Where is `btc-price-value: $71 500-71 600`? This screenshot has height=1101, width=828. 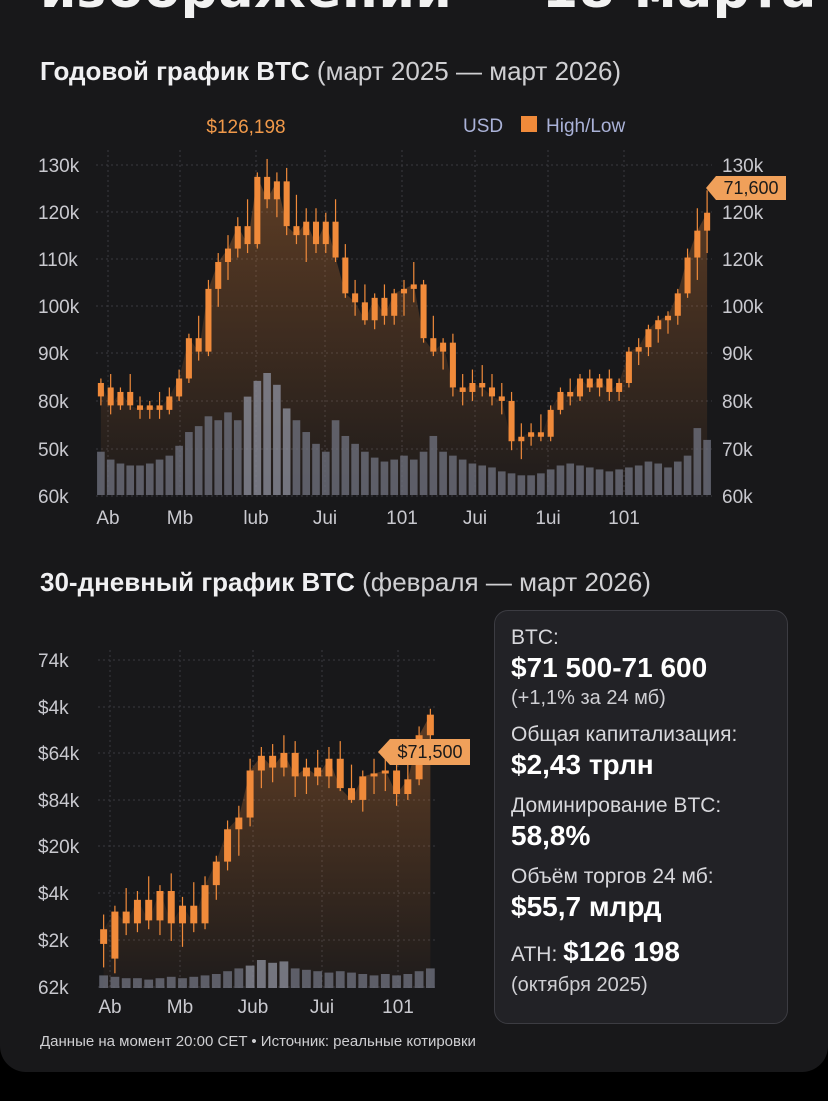 btc-price-value: $71 500-71 600 is located at coordinates (609, 667).